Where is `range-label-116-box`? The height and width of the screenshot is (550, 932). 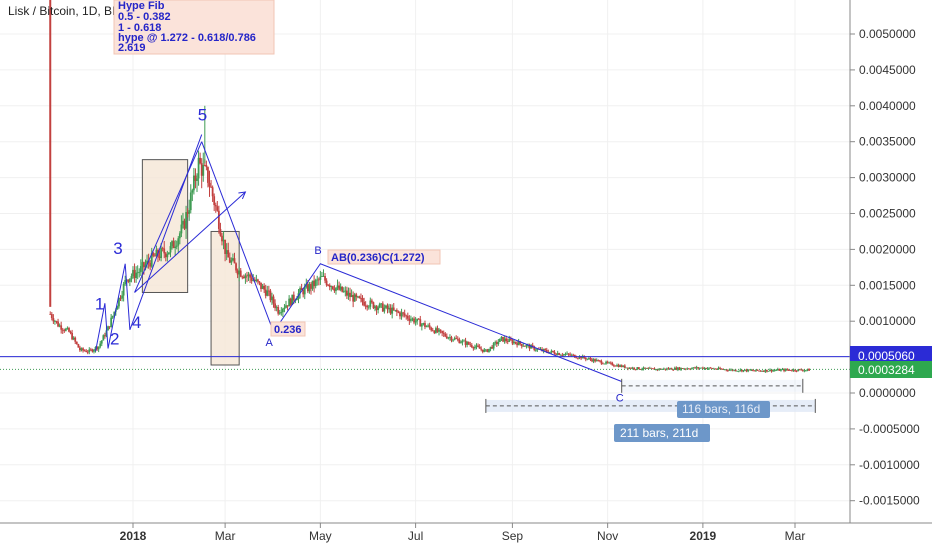 range-label-116-box is located at coordinates (723, 409).